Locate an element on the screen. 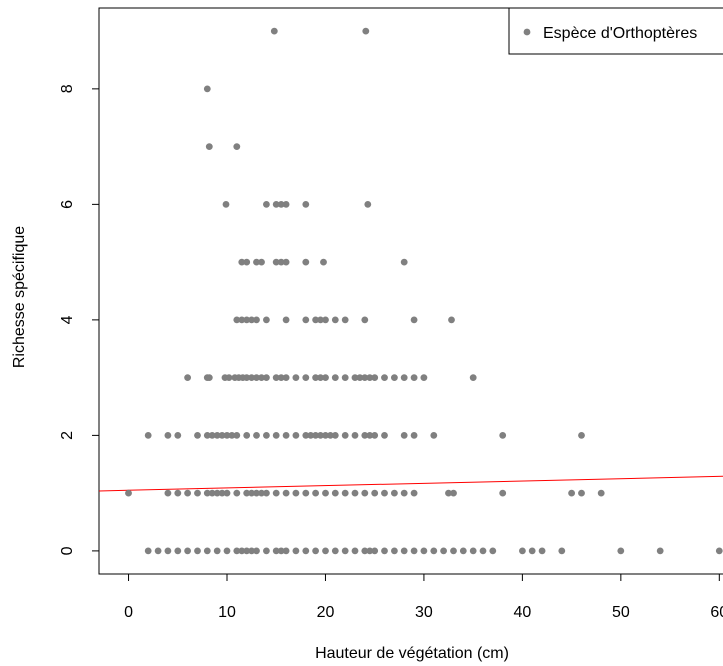 The image size is (723, 666). y-tick-label: 0 is located at coordinates (67, 550).